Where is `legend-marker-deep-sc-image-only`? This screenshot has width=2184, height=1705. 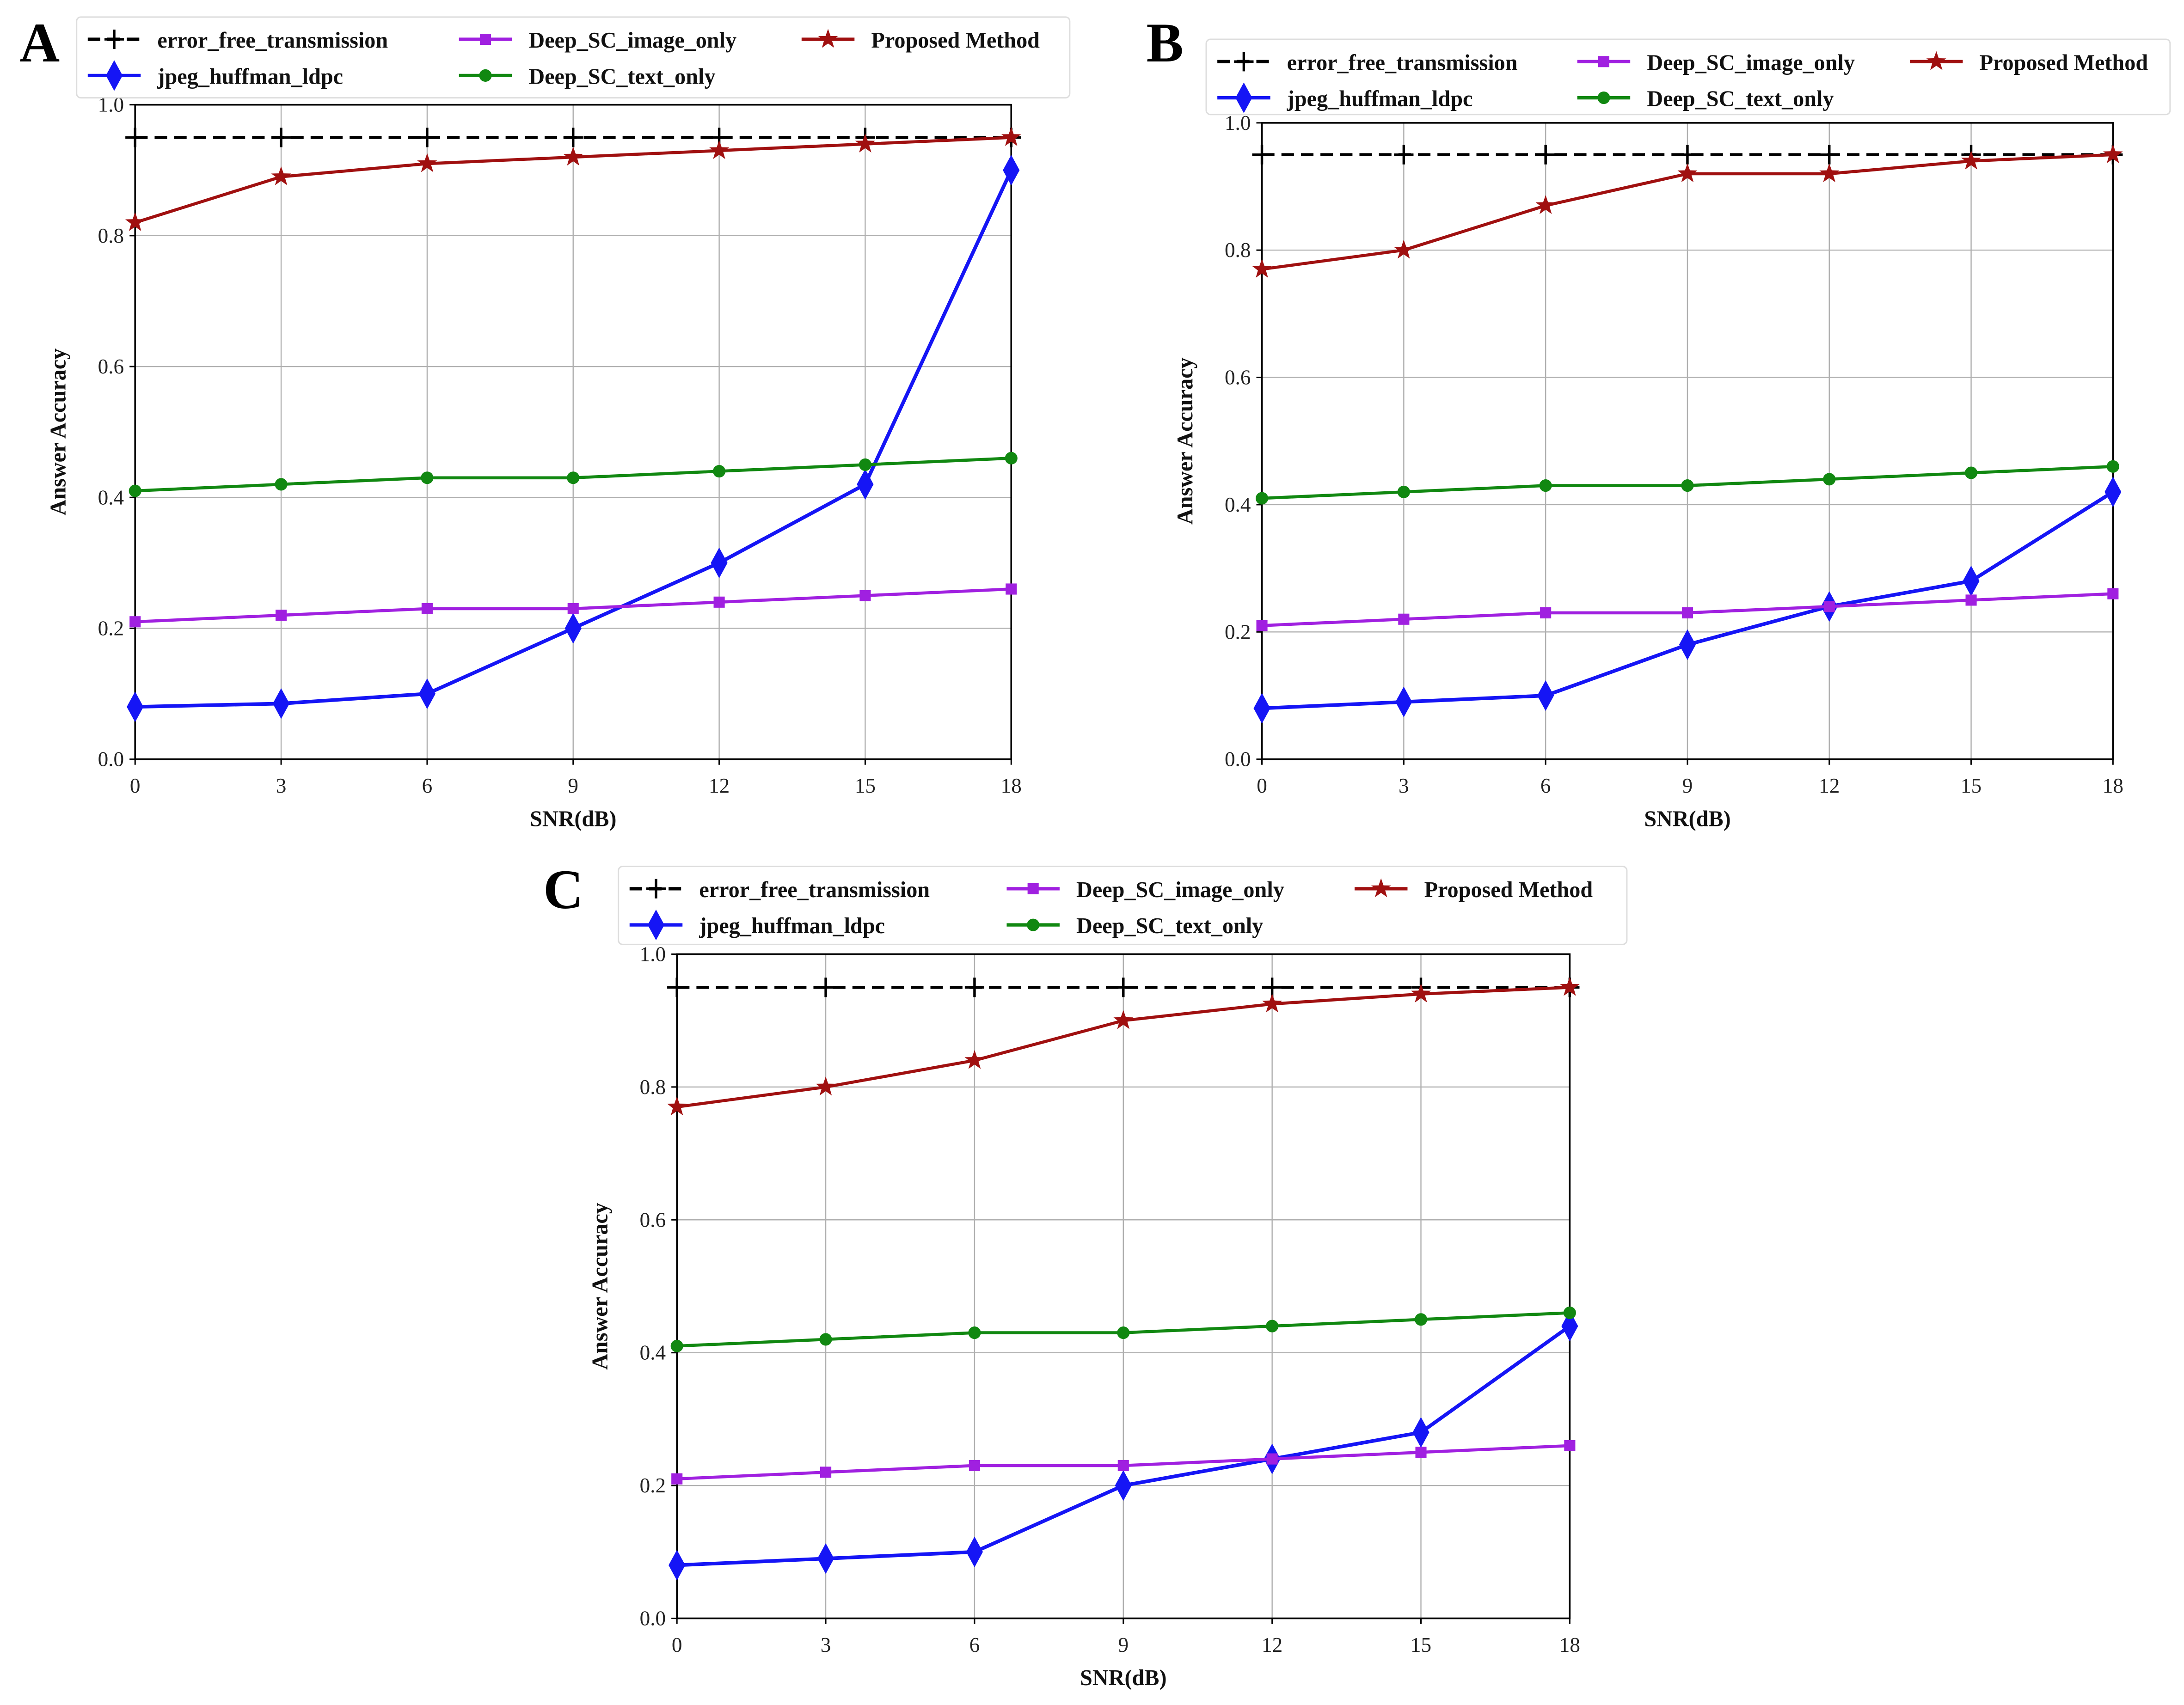 legend-marker-deep-sc-image-only is located at coordinates (1603, 61).